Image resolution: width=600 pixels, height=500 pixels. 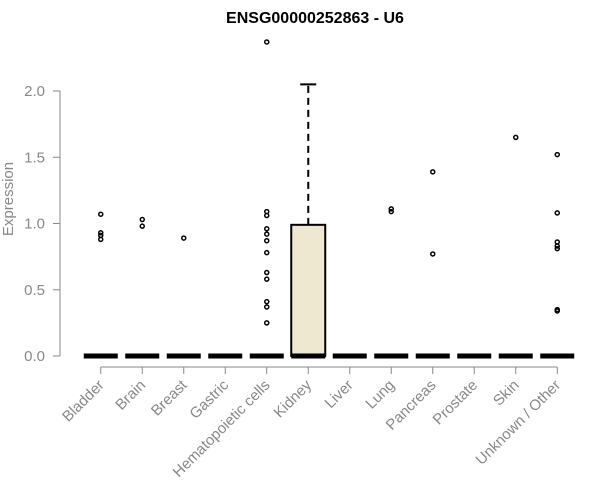 What do you see at coordinates (308, 290) in the screenshot?
I see `box-iqr` at bounding box center [308, 290].